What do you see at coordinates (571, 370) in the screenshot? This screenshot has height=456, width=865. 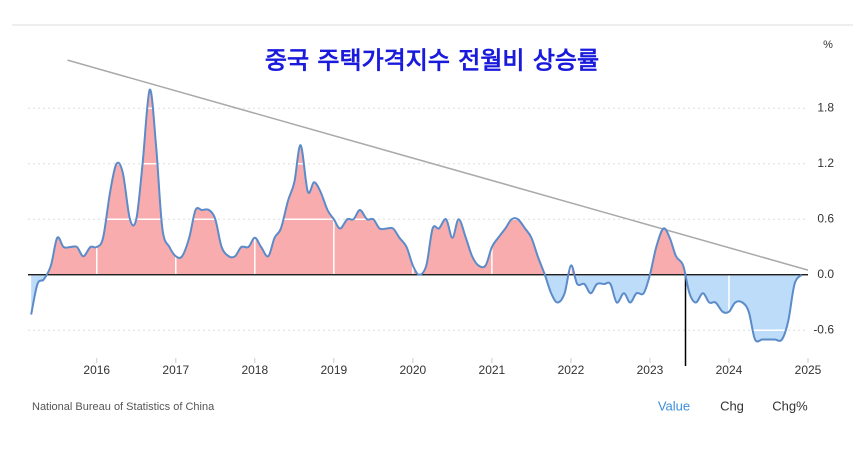 I see `x-tick-label: 2022` at bounding box center [571, 370].